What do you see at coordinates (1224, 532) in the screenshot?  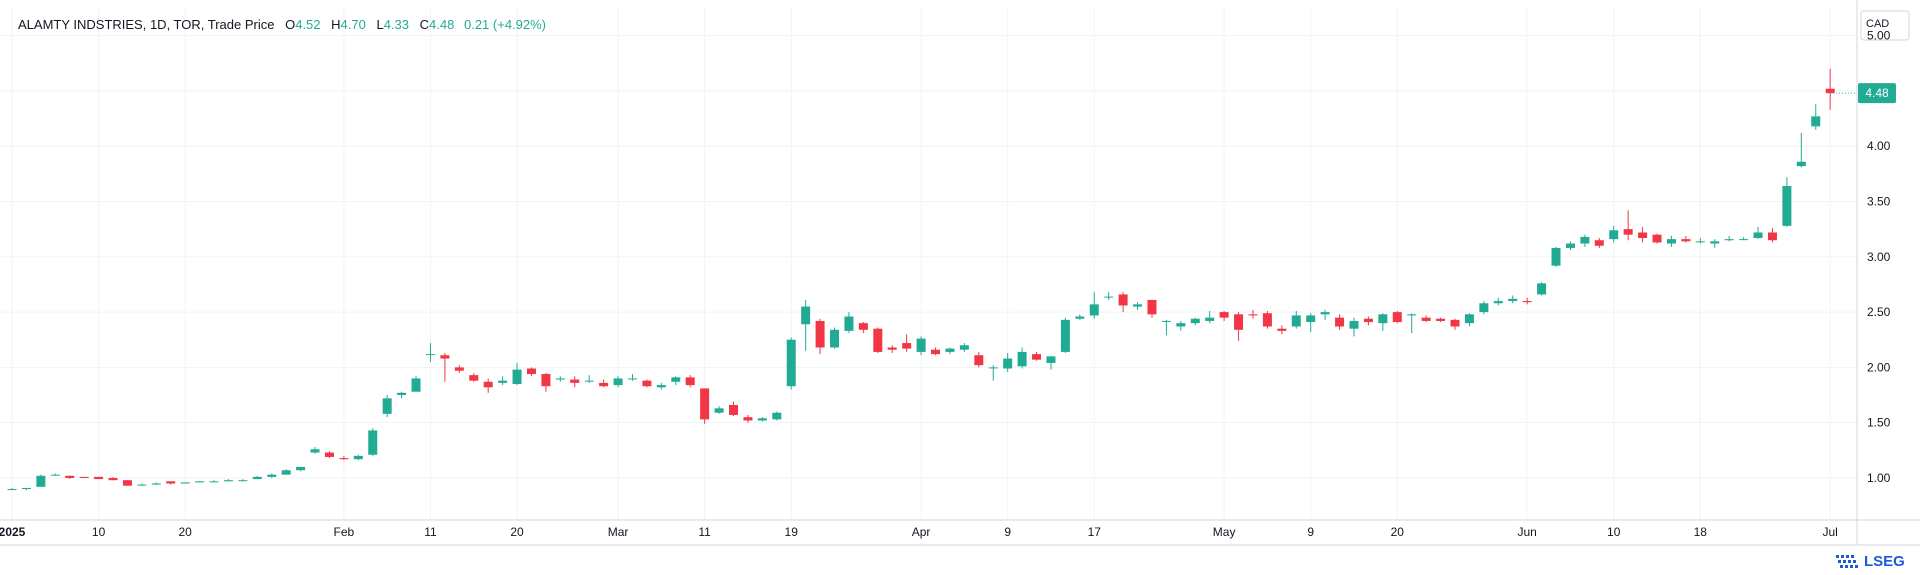 I see `x-tick-label: May` at bounding box center [1224, 532].